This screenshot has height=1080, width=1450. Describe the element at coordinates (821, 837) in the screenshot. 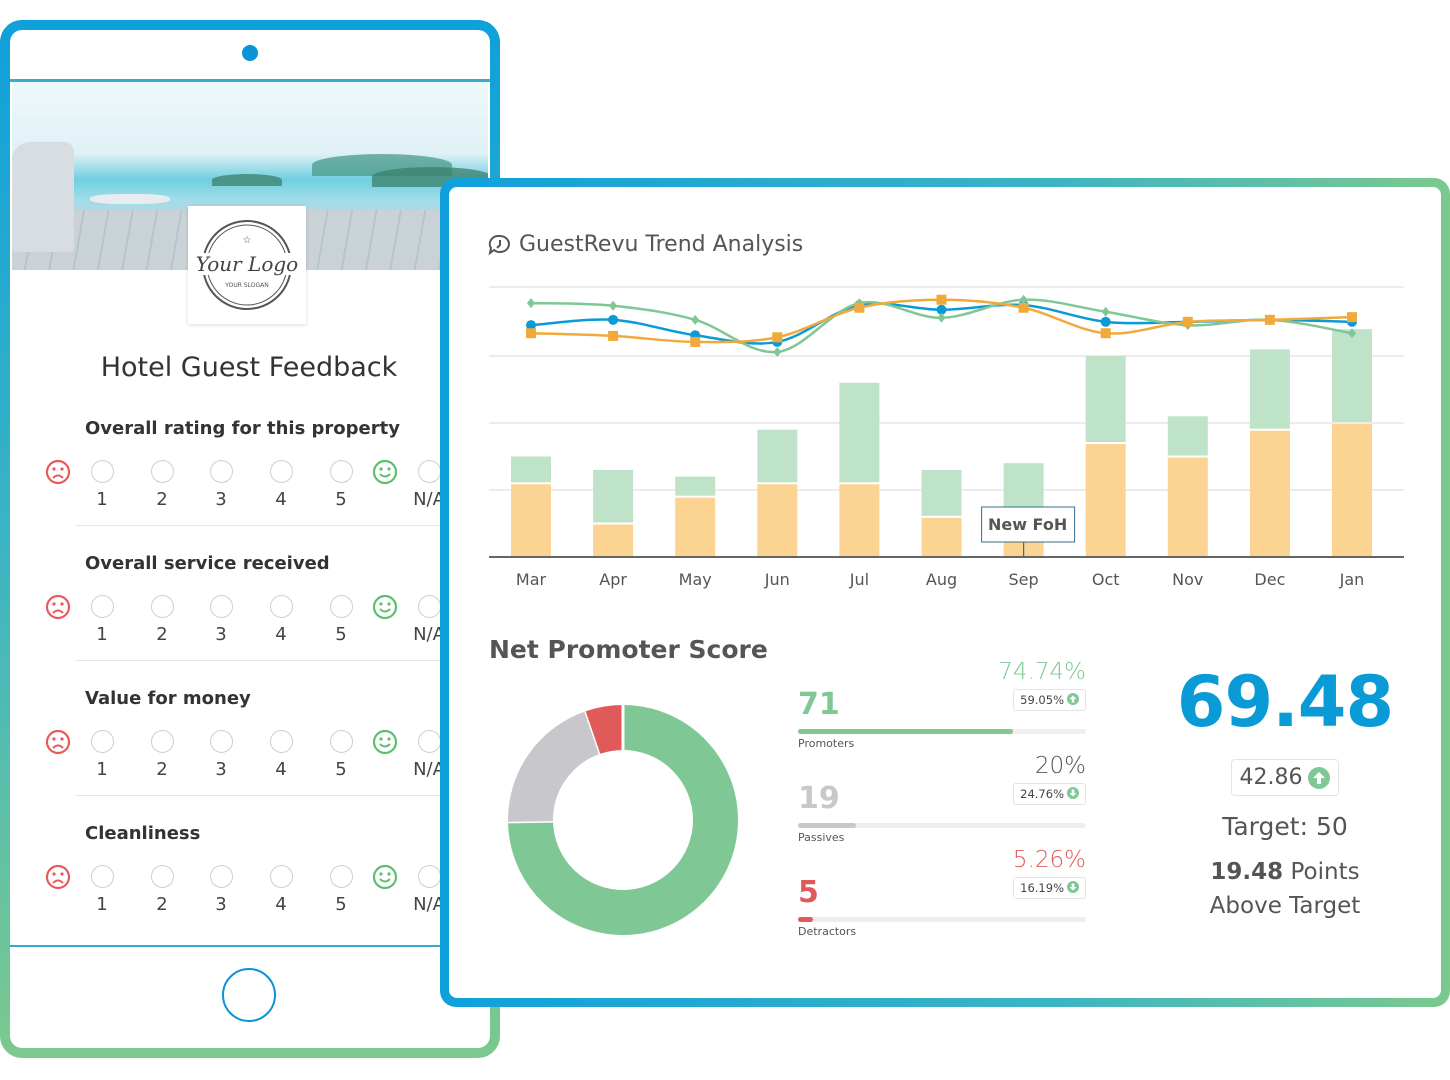

I see `group-label: Passives` at that location.